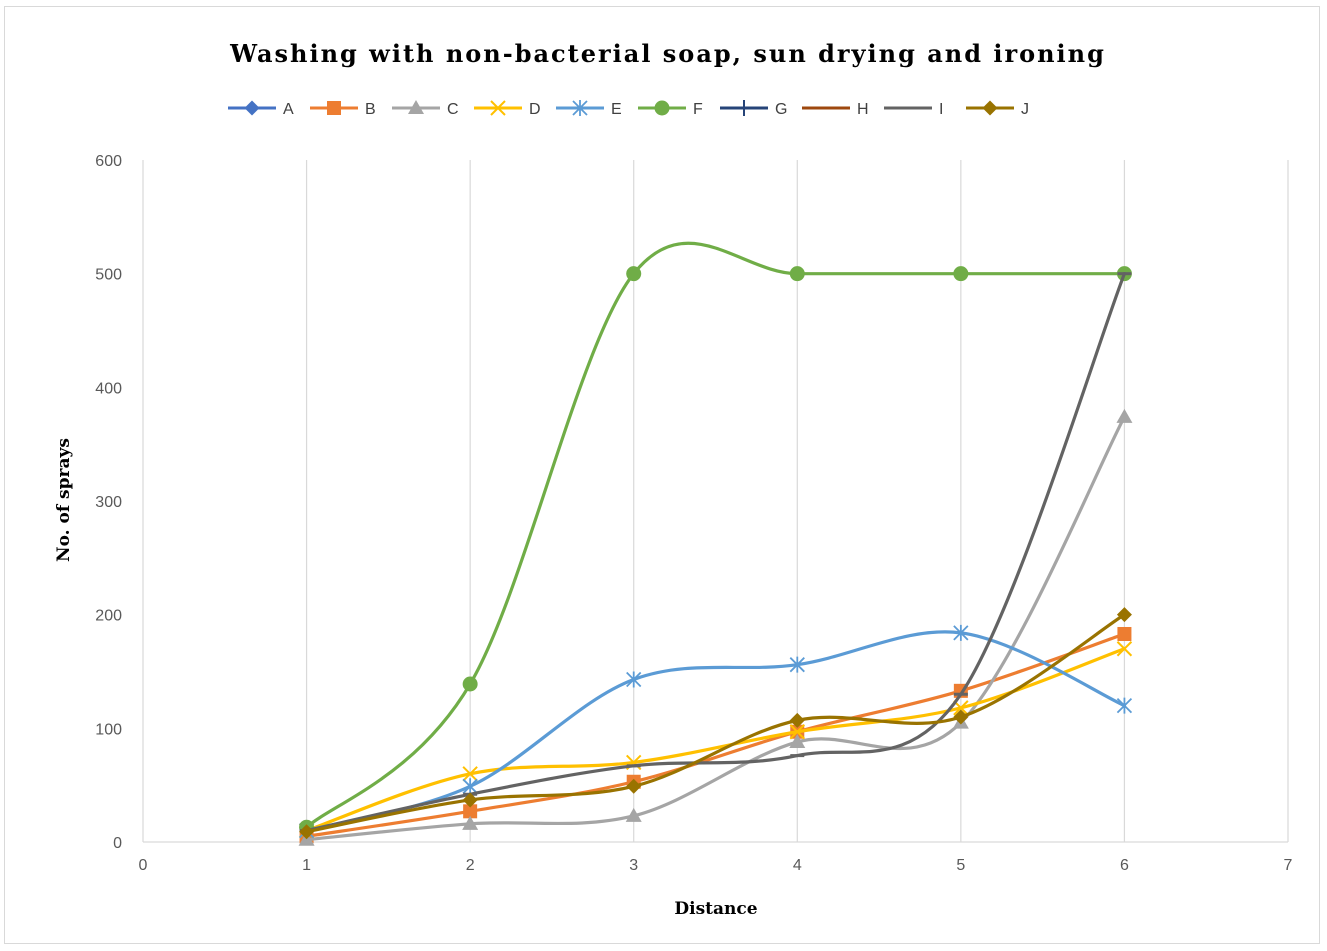 Image resolution: width=1327 pixels, height=951 pixels. I want to click on legend-marker-e, so click(580, 108).